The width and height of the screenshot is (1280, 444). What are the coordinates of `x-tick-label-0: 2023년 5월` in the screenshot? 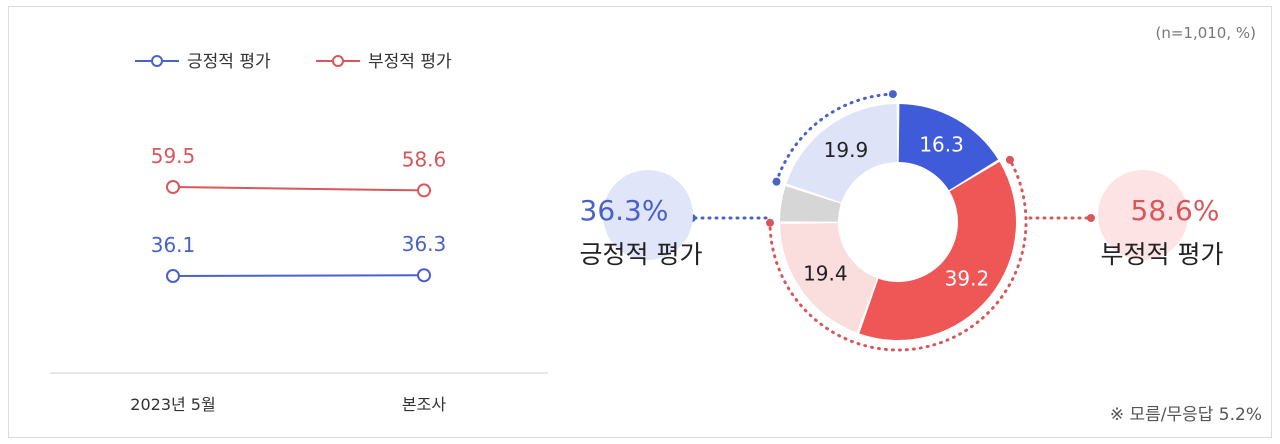 It's located at (172, 404).